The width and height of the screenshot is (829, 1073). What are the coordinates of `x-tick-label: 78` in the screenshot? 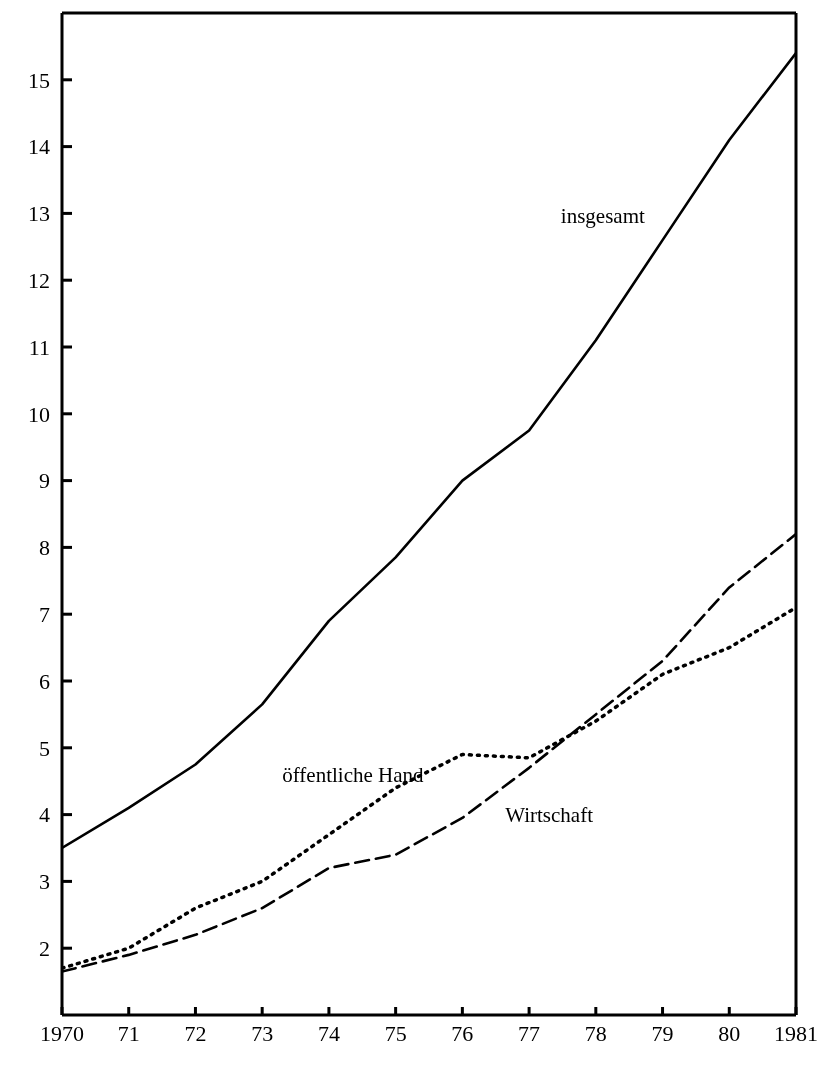 It's located at (595, 1033).